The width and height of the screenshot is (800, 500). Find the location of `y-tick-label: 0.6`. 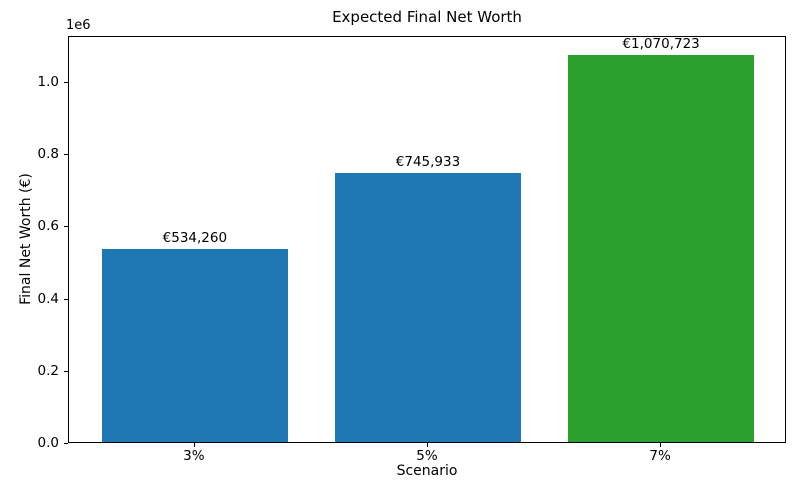

y-tick-label: 0.6 is located at coordinates (48, 226).